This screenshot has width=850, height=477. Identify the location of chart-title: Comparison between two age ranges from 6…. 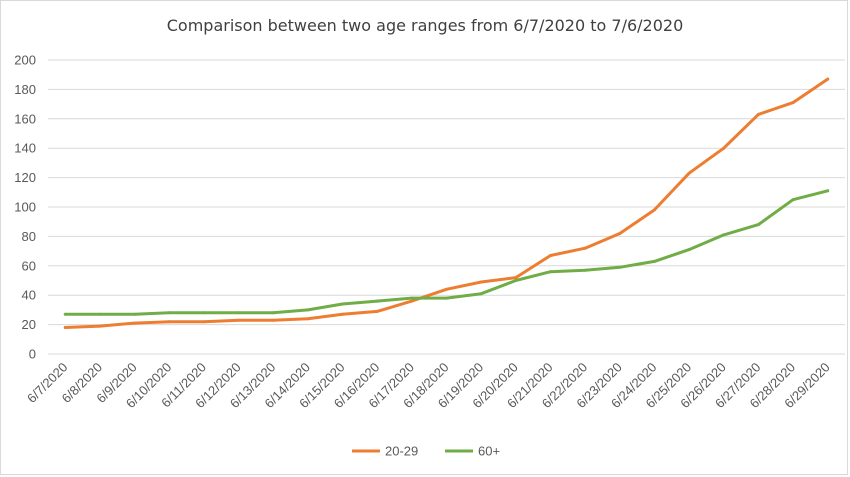
(425, 25).